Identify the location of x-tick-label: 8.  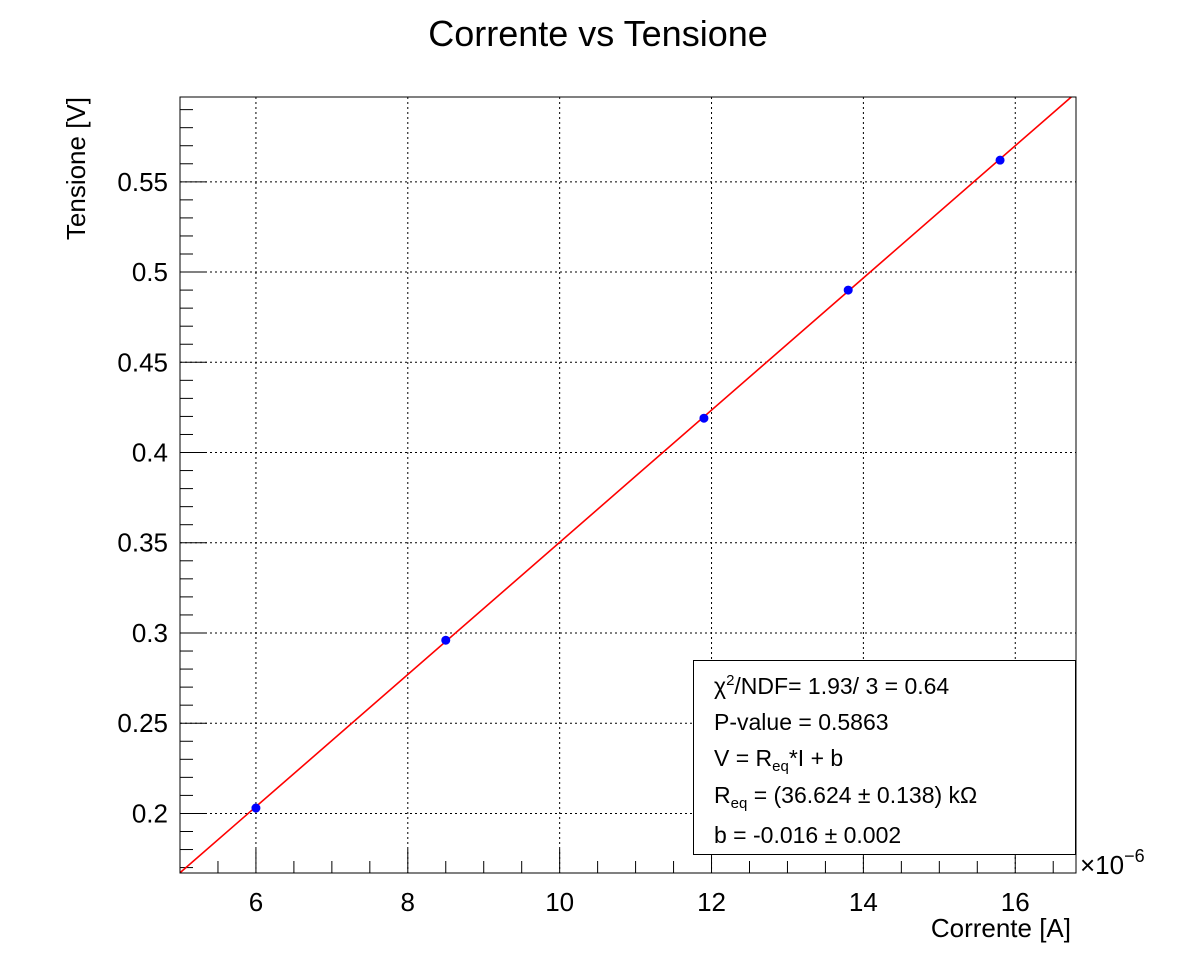
(408, 902).